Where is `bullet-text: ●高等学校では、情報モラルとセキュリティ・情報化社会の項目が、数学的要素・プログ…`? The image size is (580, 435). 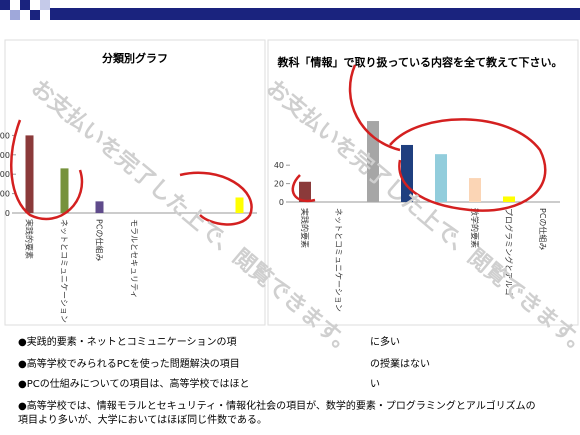 bullet-text: ●高等学校では、情報モラルとセキュリティ・情報化社会の項目が、数学的要素・プログ… is located at coordinates (277, 405).